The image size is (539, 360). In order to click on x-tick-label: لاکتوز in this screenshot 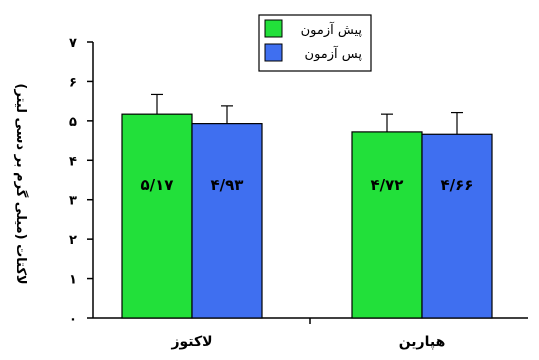, I will do `click(191, 342)`.